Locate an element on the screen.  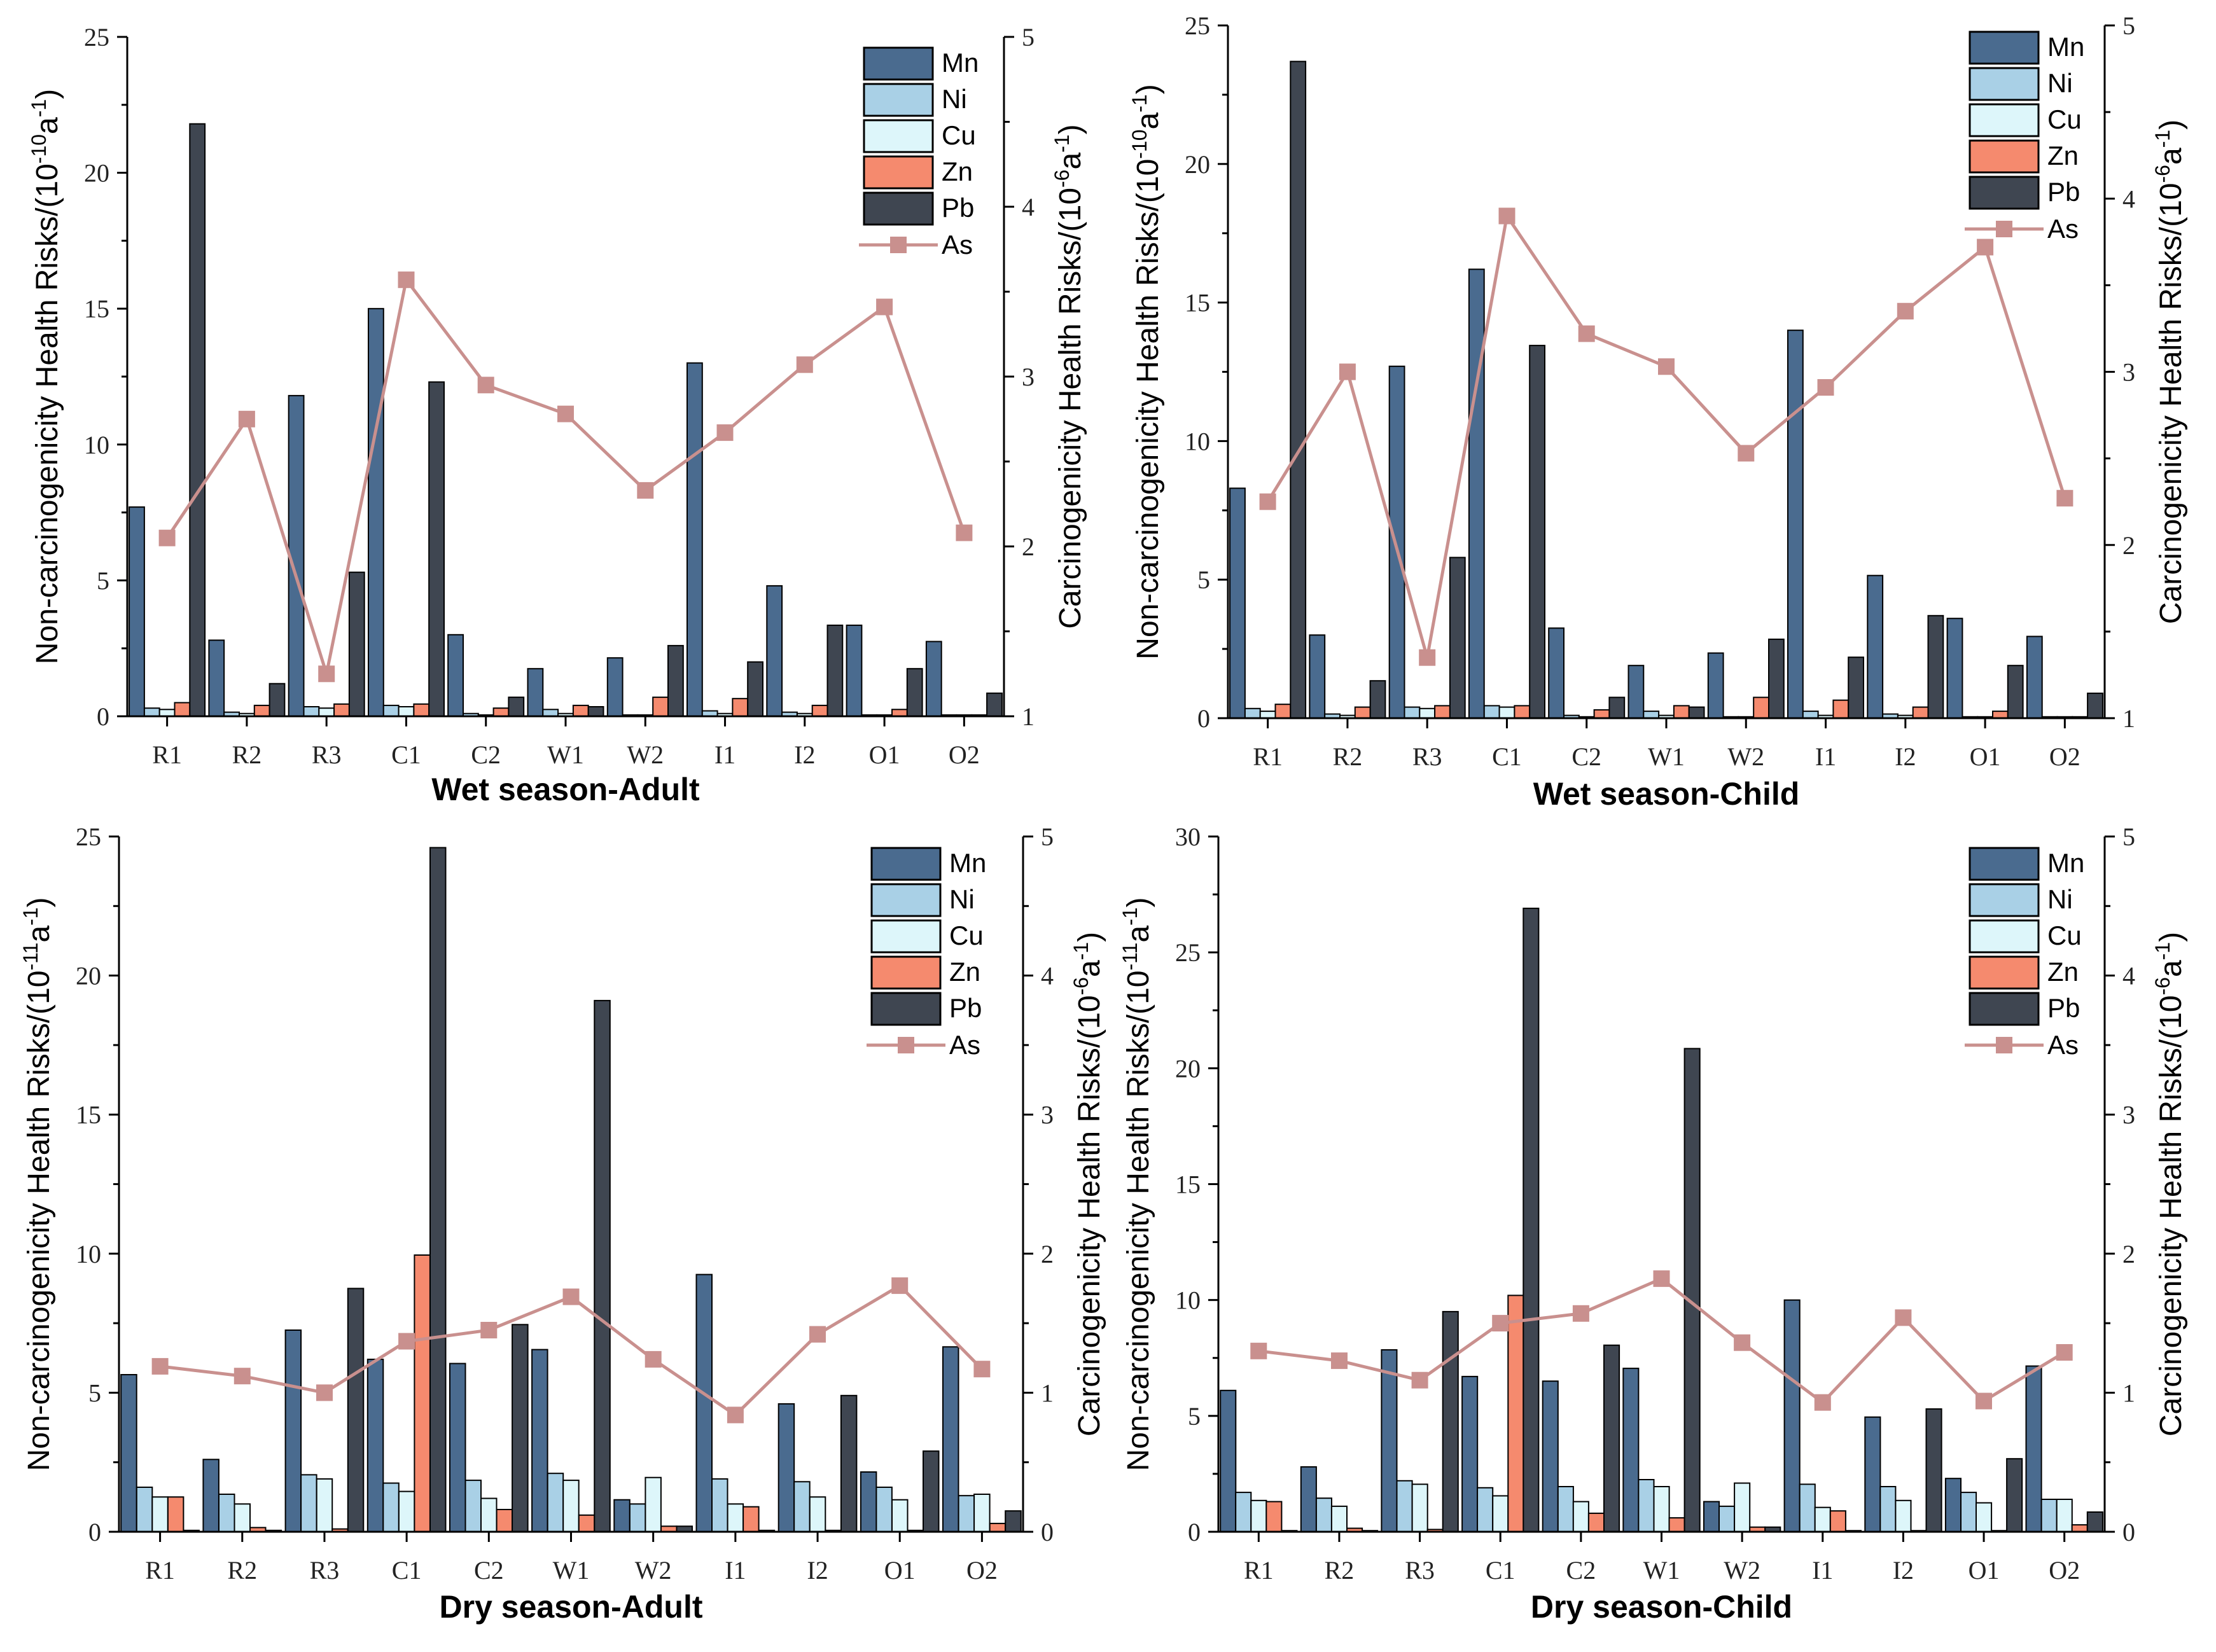
legend-label: Cu is located at coordinates (2064, 935).